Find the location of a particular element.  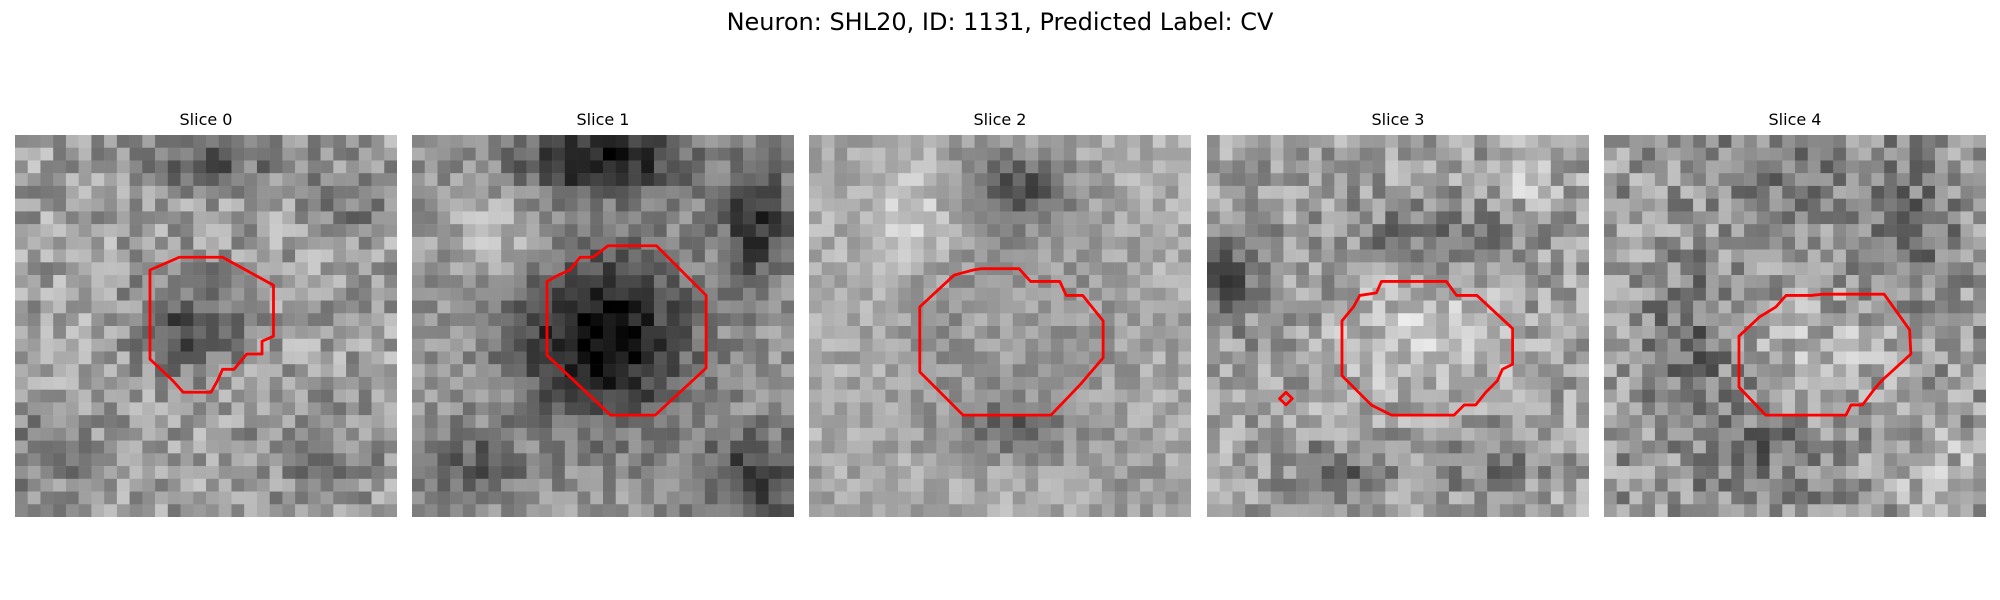

small-contour-marker is located at coordinates (1286, 398).